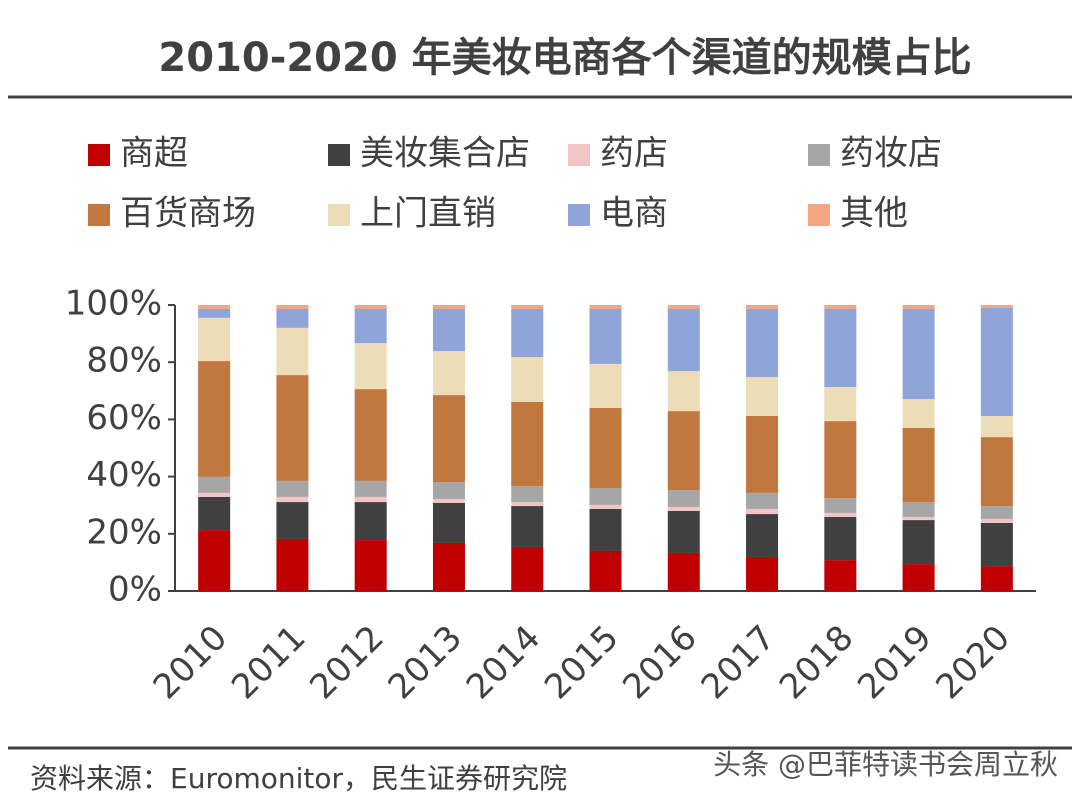  Describe the element at coordinates (891, 154) in the screenshot. I see `legend-label: 药妆店` at that location.